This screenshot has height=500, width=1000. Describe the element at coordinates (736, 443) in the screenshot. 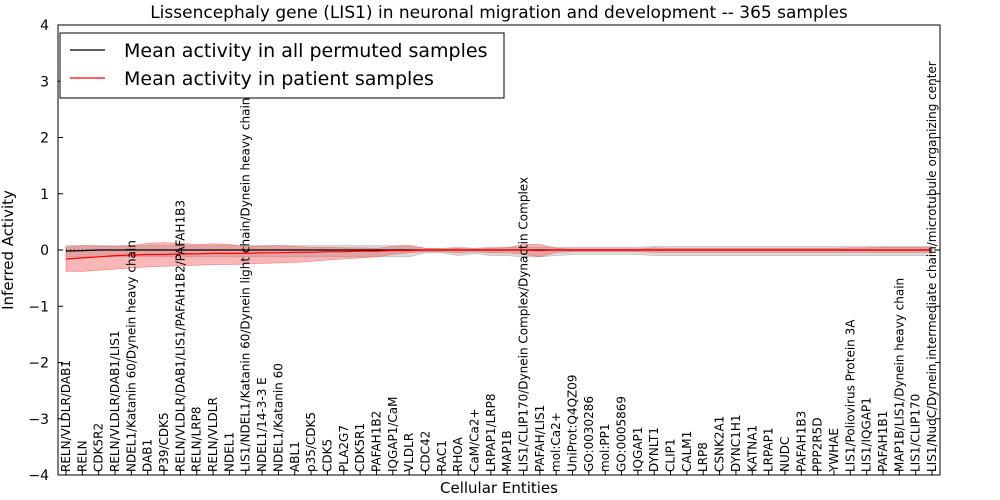

I see `x-tick-label: DYNC1H1` at that location.